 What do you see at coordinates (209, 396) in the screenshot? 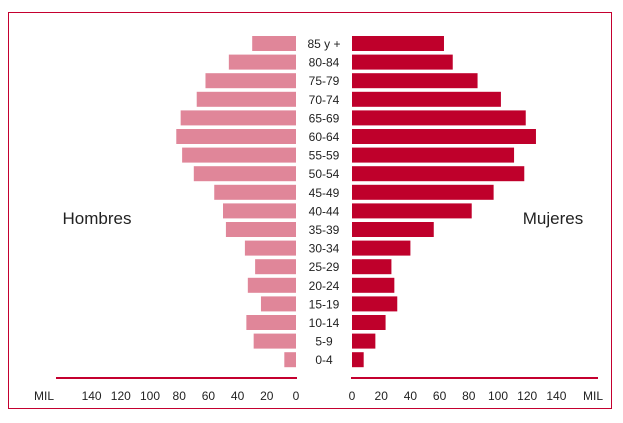
I see `x-tick-left-4: 60` at bounding box center [209, 396].